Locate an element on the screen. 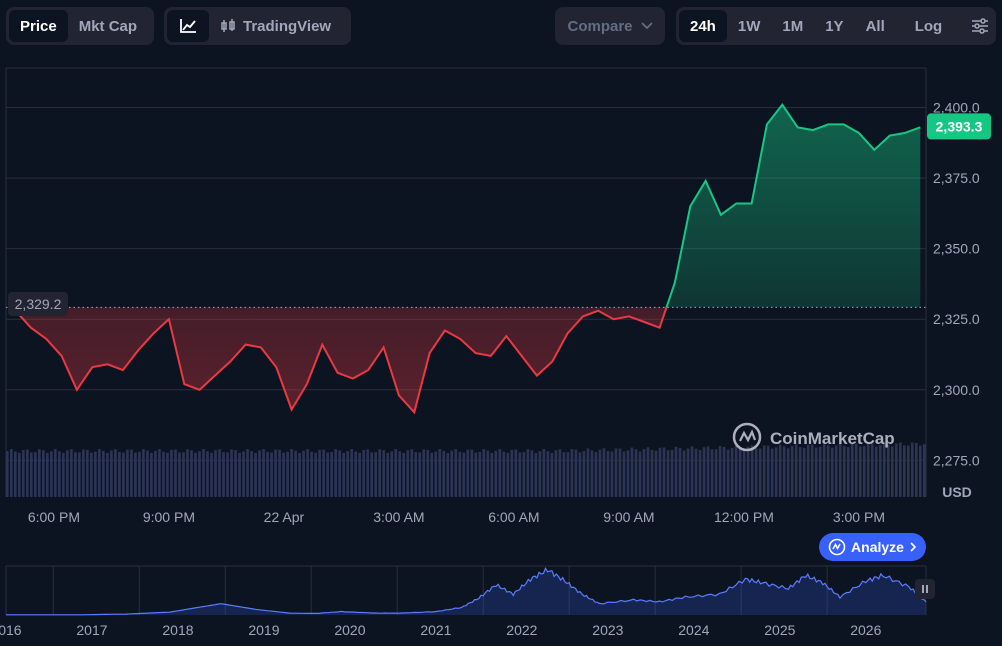 Image resolution: width=1002 pixels, height=646 pixels. volume-bars is located at coordinates (466, 469).